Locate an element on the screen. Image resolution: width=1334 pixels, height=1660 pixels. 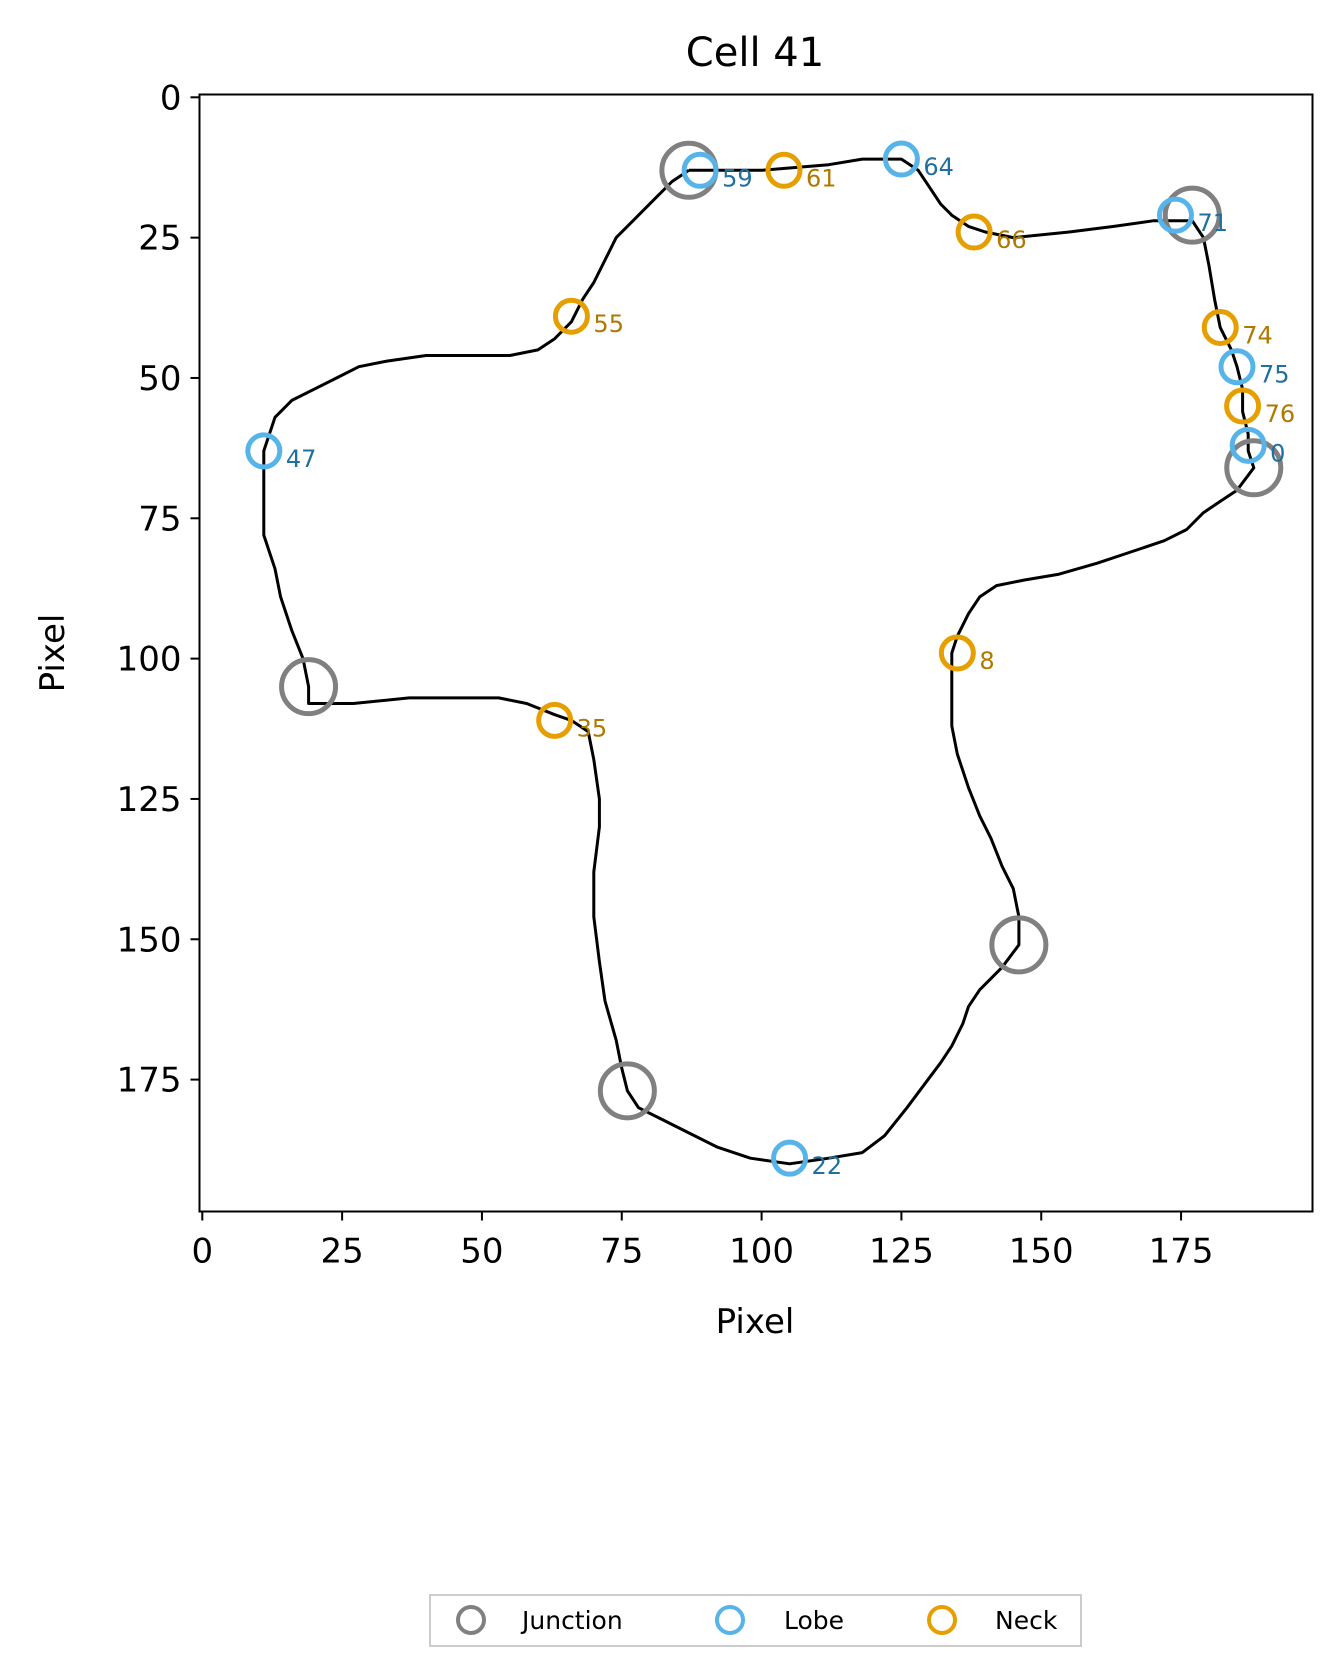
y-tick-label: 75 is located at coordinates (159, 519).